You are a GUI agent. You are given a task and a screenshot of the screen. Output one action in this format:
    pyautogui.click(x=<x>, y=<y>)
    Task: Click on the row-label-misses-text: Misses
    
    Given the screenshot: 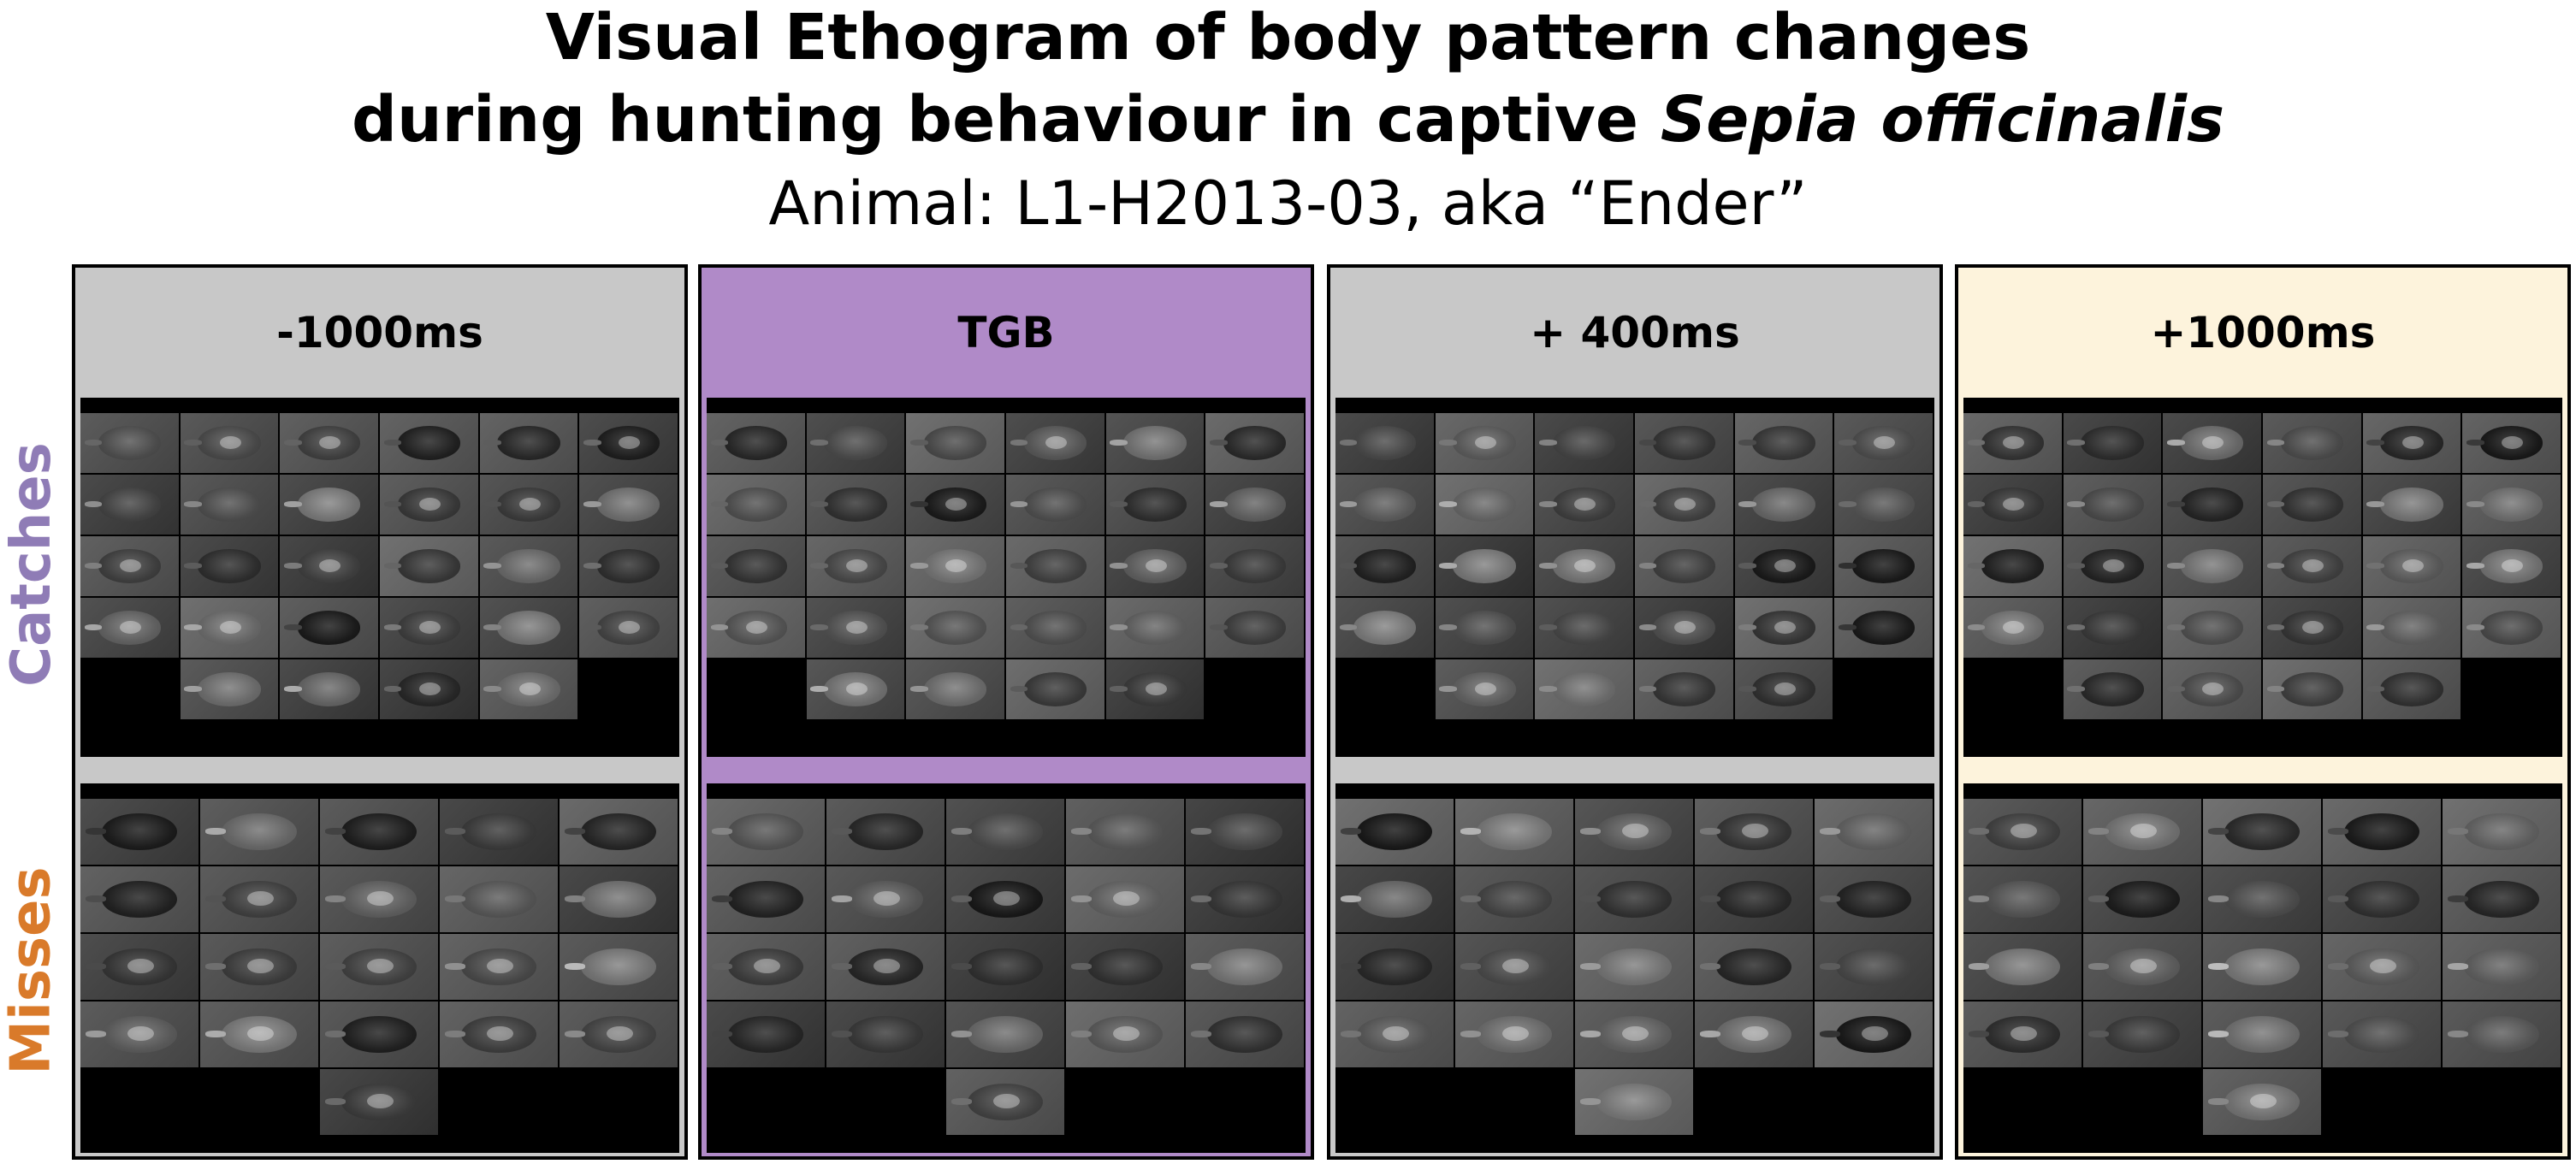 What is the action you would take?
    pyautogui.click(x=32, y=970)
    